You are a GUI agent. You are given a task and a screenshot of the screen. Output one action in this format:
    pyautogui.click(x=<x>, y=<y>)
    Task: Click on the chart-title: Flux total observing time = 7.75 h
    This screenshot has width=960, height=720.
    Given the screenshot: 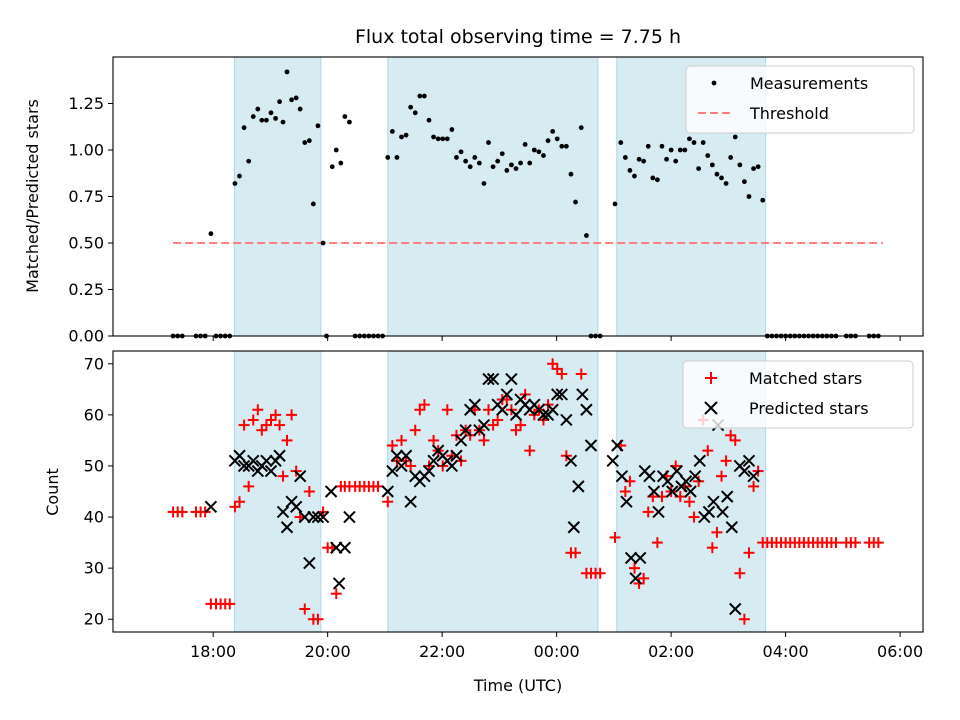 What is the action you would take?
    pyautogui.click(x=518, y=37)
    